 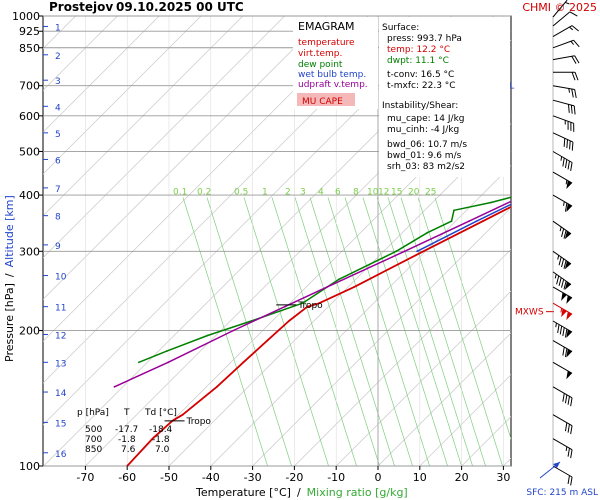 I want to click on mxws-label: MXWS, so click(x=529, y=313).